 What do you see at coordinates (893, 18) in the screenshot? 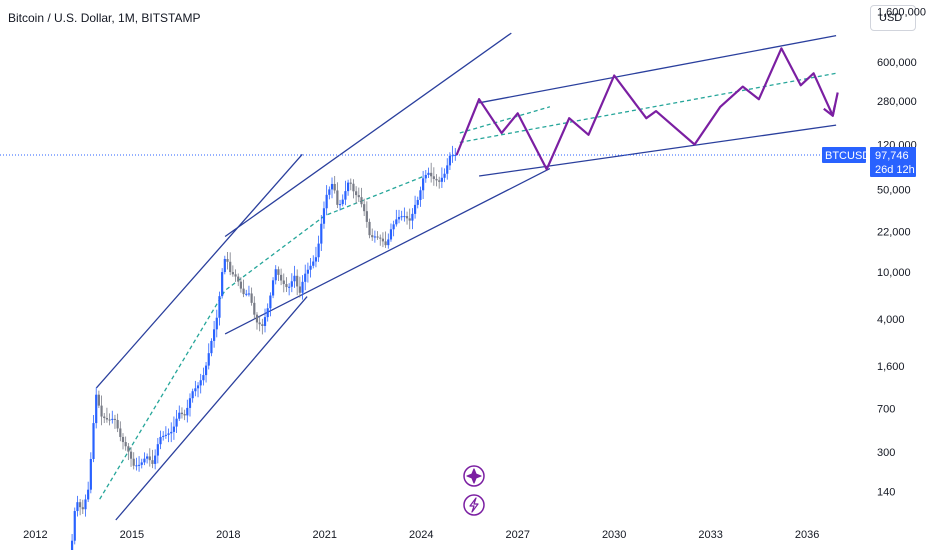
I see `currency-button: USD` at bounding box center [893, 18].